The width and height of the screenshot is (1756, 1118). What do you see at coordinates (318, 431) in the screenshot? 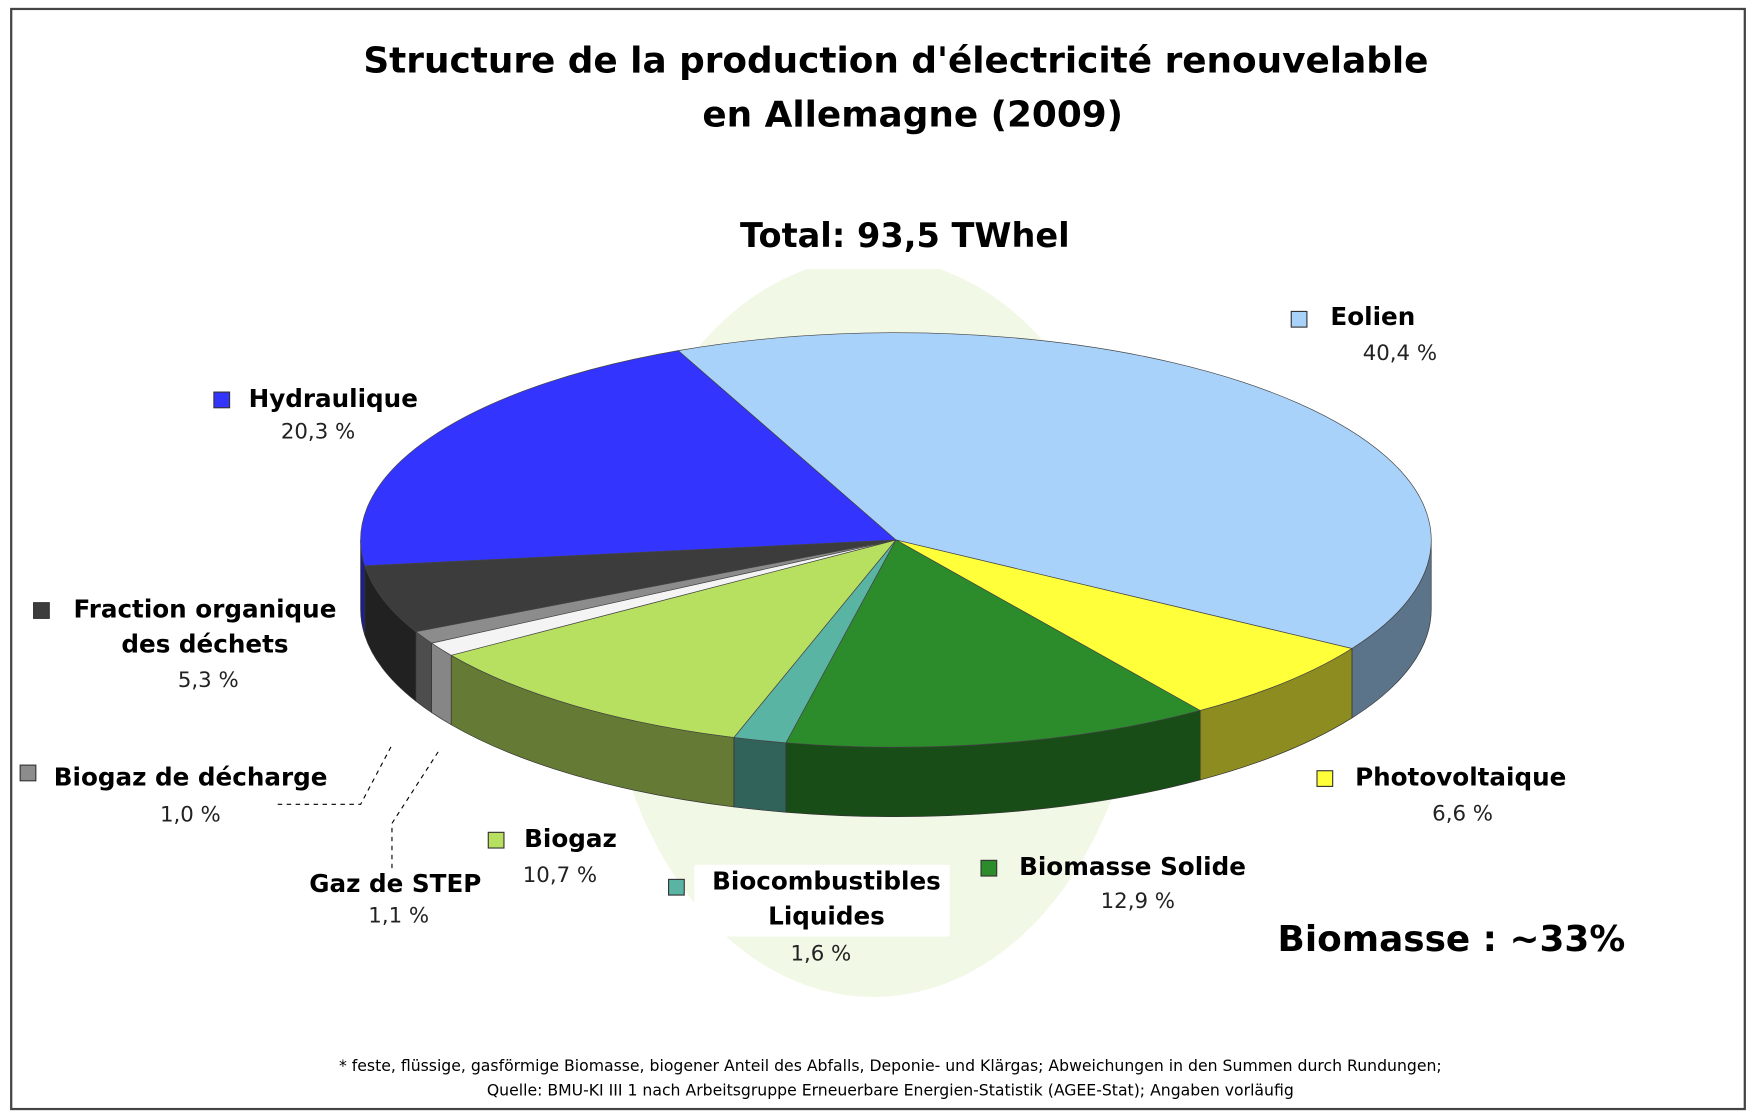
I see `value-label: 20,3 %` at bounding box center [318, 431].